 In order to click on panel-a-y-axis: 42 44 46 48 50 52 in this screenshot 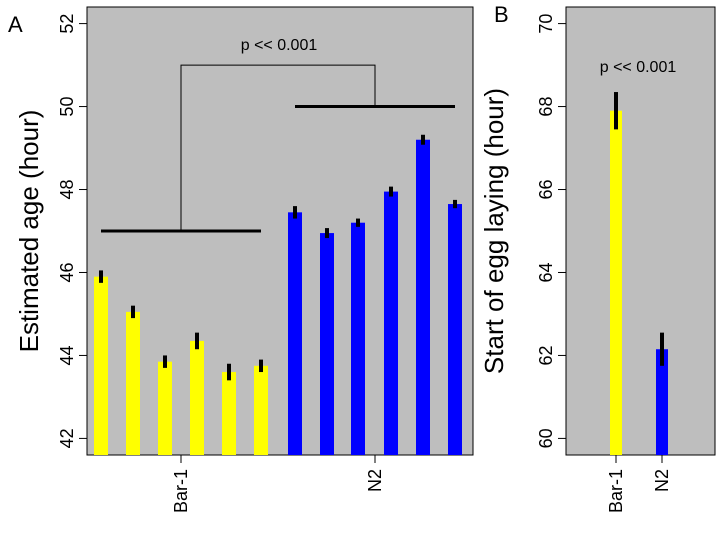, I will do `click(72, 231)`.